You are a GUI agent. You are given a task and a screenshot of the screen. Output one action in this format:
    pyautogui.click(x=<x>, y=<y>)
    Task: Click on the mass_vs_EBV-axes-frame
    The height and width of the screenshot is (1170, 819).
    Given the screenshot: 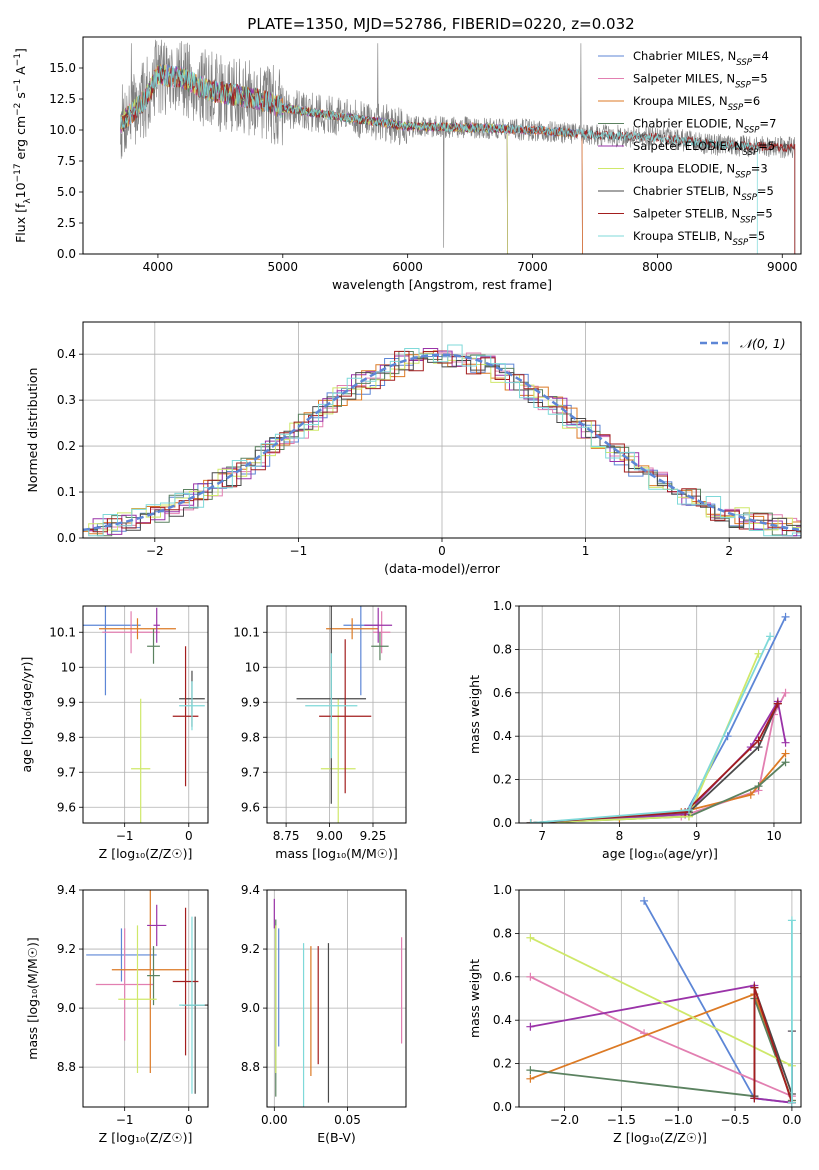 What is the action you would take?
    pyautogui.click(x=336, y=998)
    